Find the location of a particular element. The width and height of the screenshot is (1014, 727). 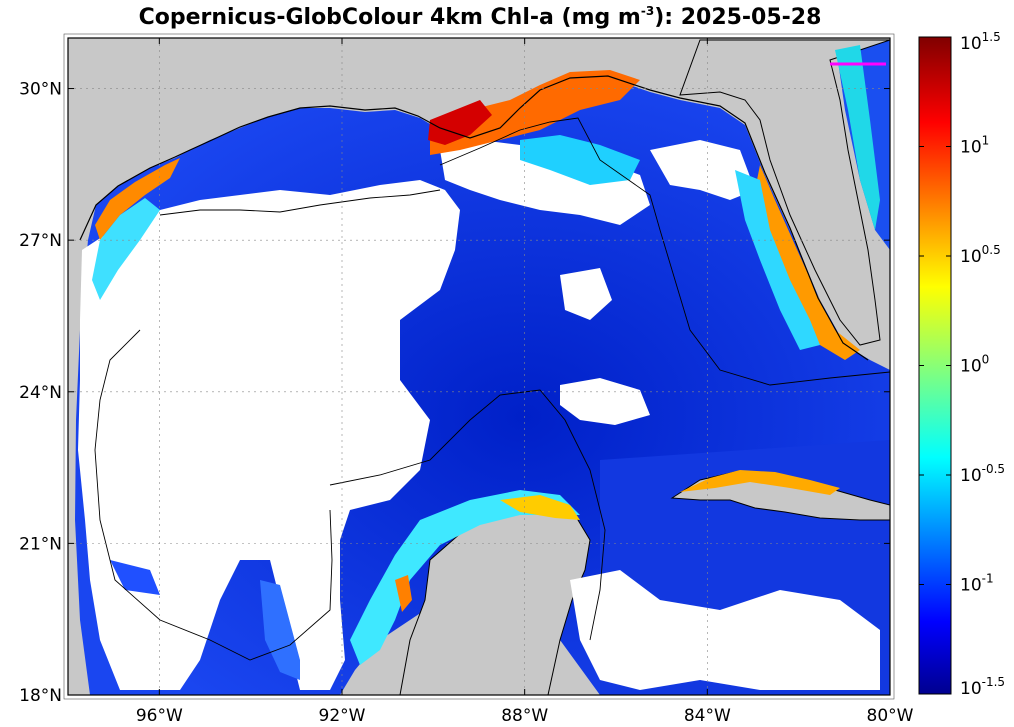

lat-tick-label: 30°N is located at coordinates (40, 90).